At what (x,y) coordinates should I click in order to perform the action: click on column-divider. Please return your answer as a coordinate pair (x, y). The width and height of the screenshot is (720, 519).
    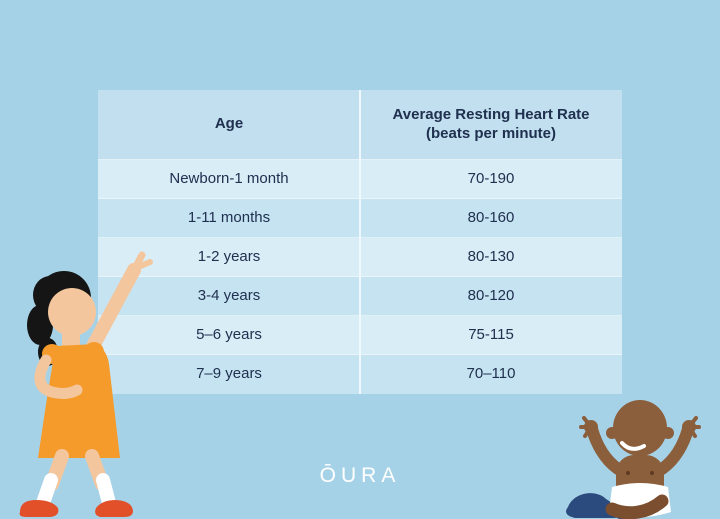
    Looking at the image, I should click on (360, 242).